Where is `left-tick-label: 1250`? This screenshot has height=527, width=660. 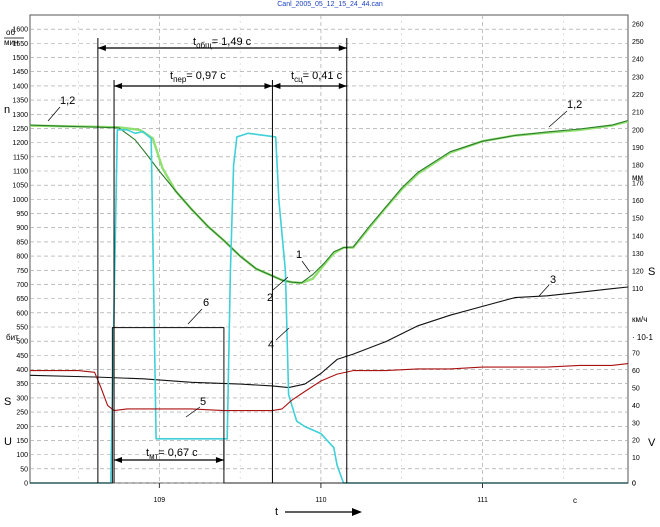 left-tick-label: 1250 is located at coordinates (20, 129).